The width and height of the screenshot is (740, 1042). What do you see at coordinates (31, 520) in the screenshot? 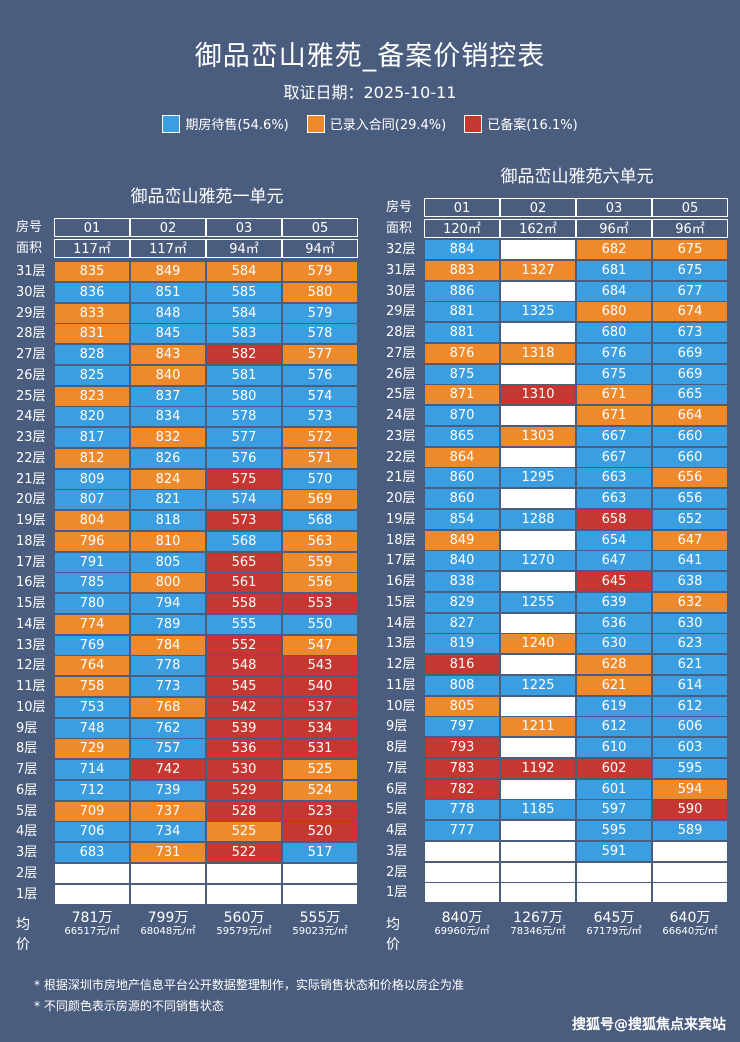
I see `floor-label: 19层` at bounding box center [31, 520].